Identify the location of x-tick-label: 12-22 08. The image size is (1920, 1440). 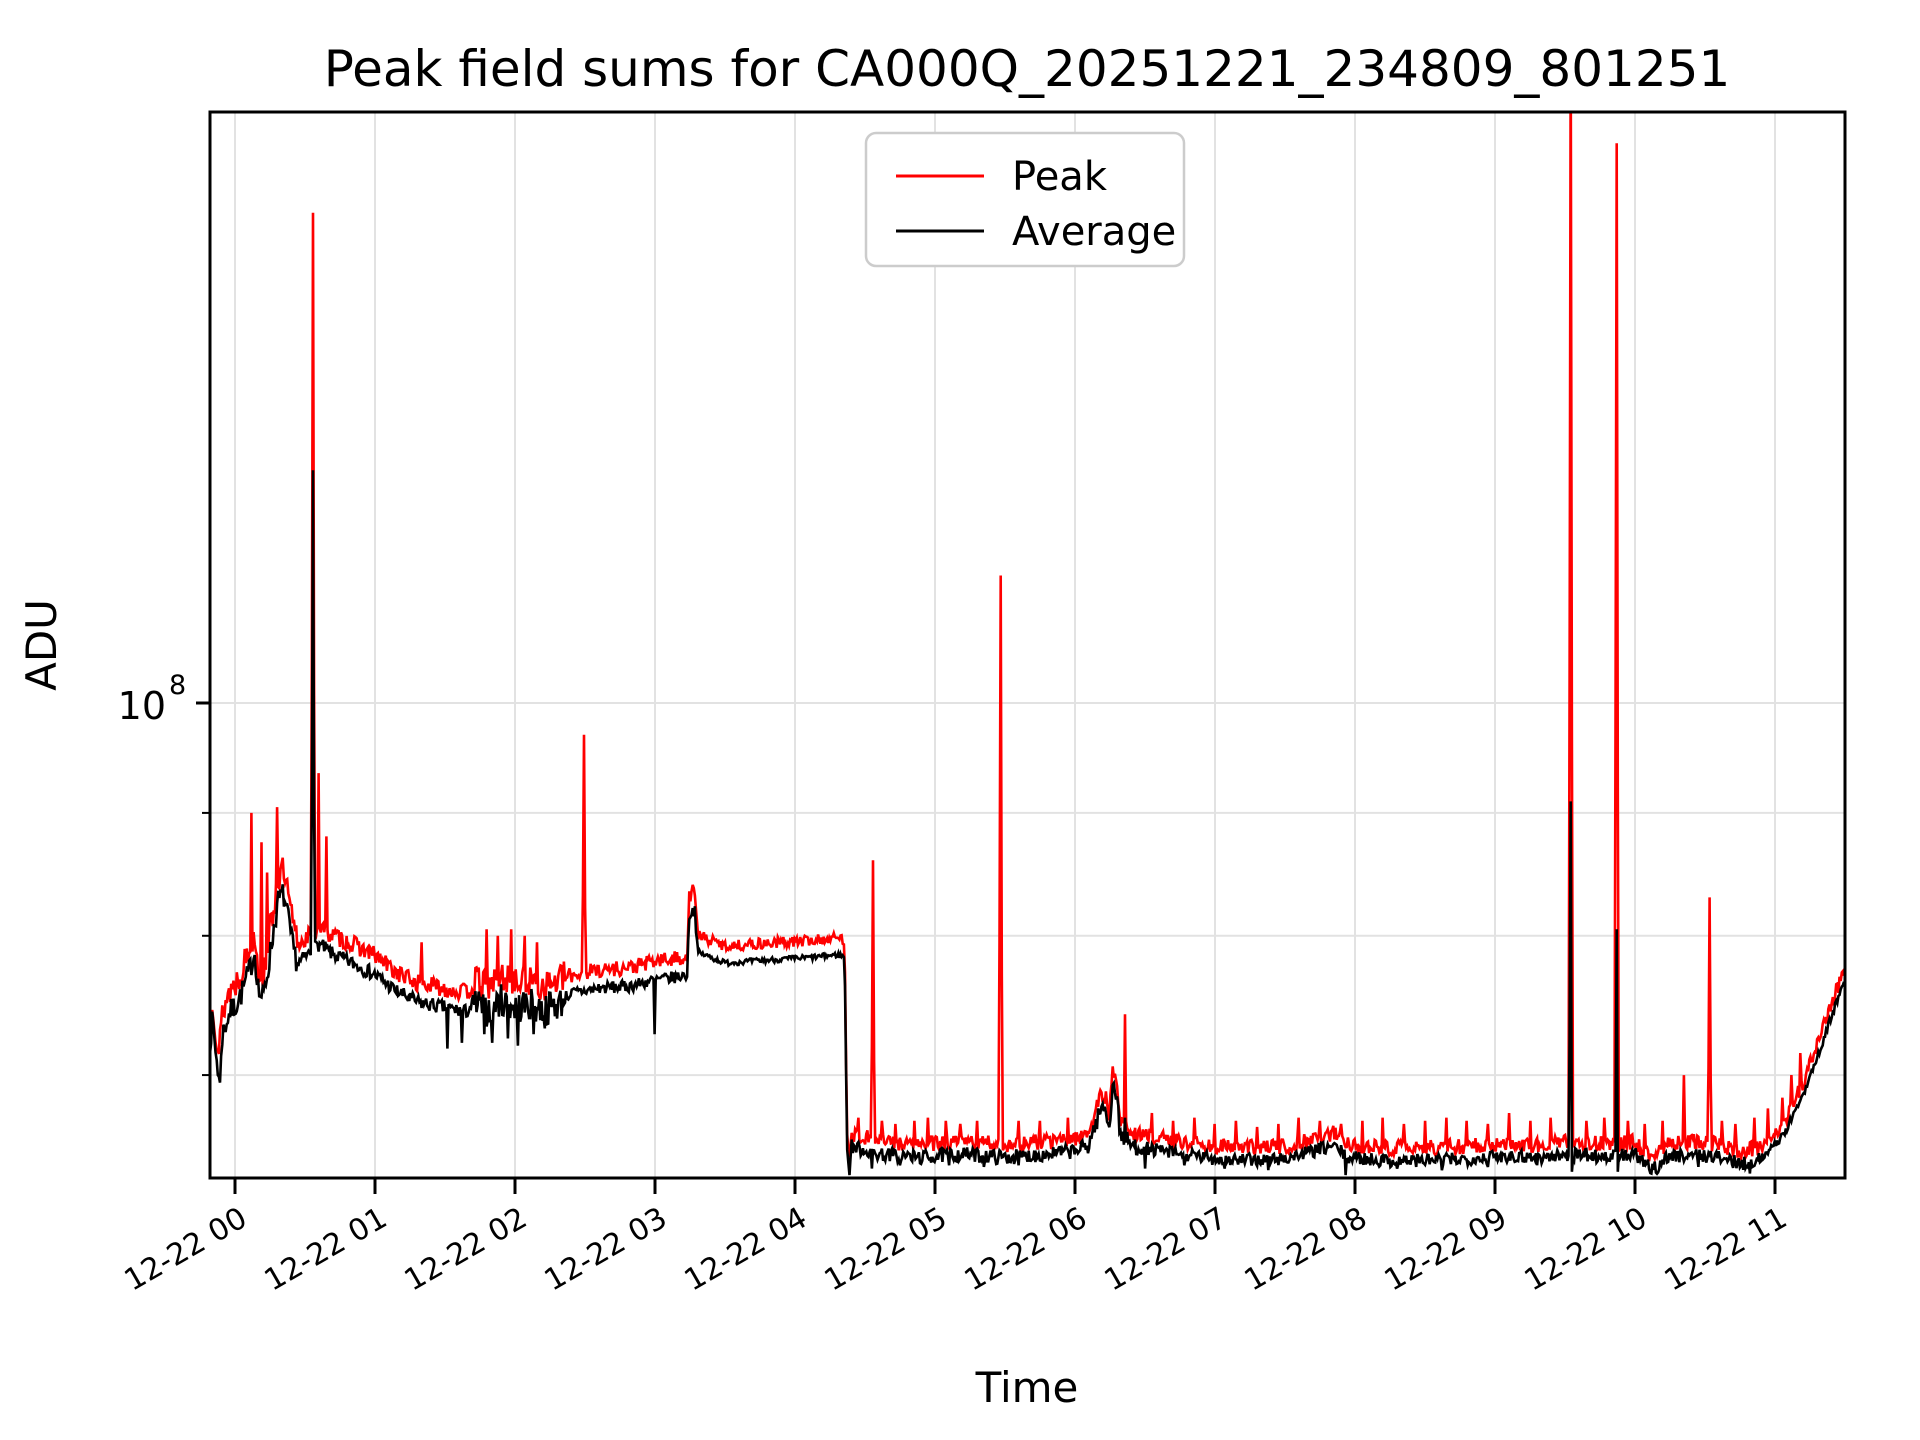
(1306, 1250).